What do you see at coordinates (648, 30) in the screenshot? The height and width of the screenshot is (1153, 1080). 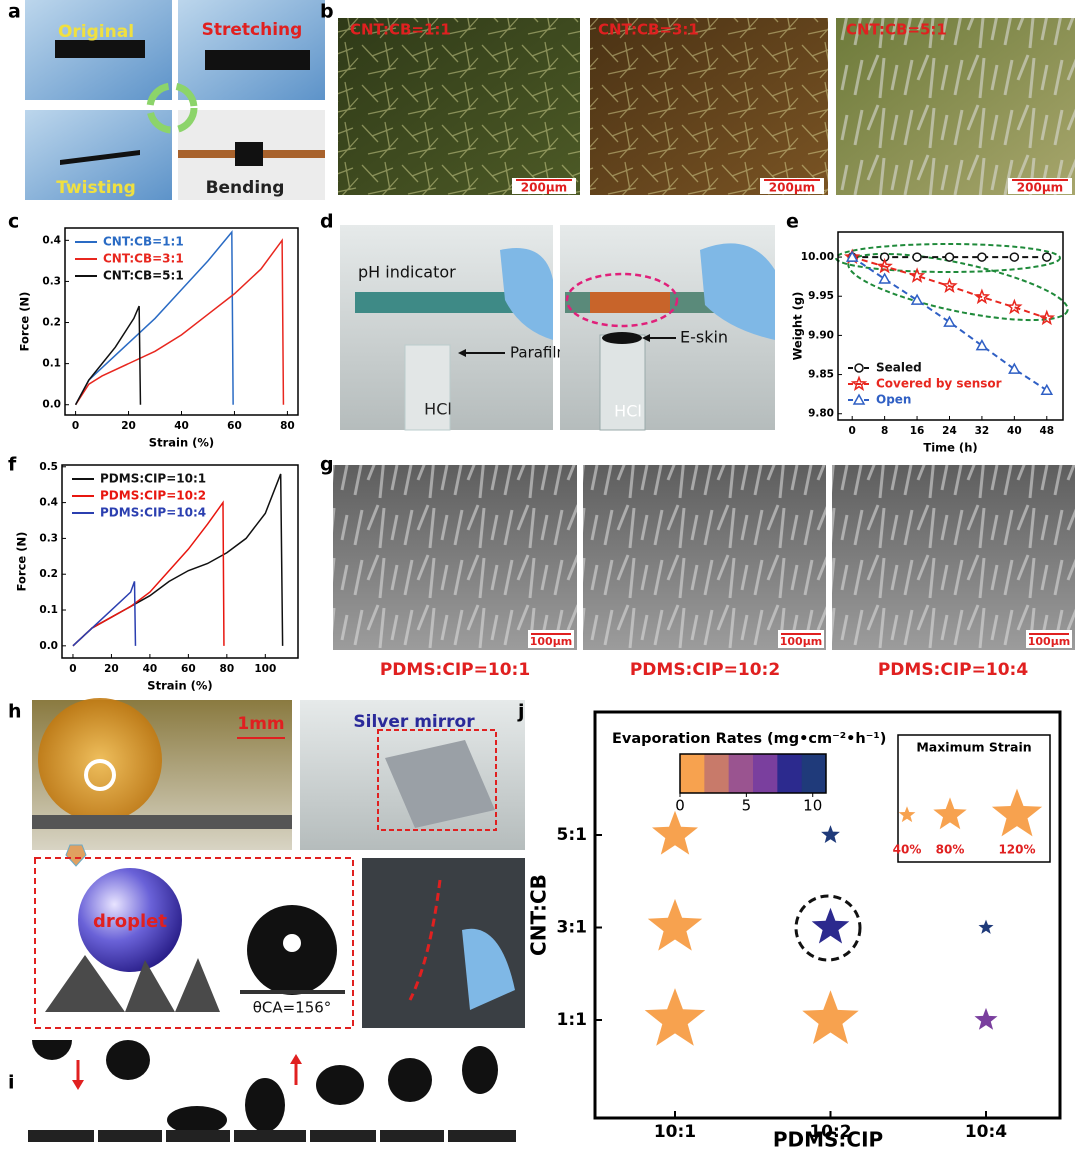 I see `image-label: CNT:CB=3:1` at bounding box center [648, 30].